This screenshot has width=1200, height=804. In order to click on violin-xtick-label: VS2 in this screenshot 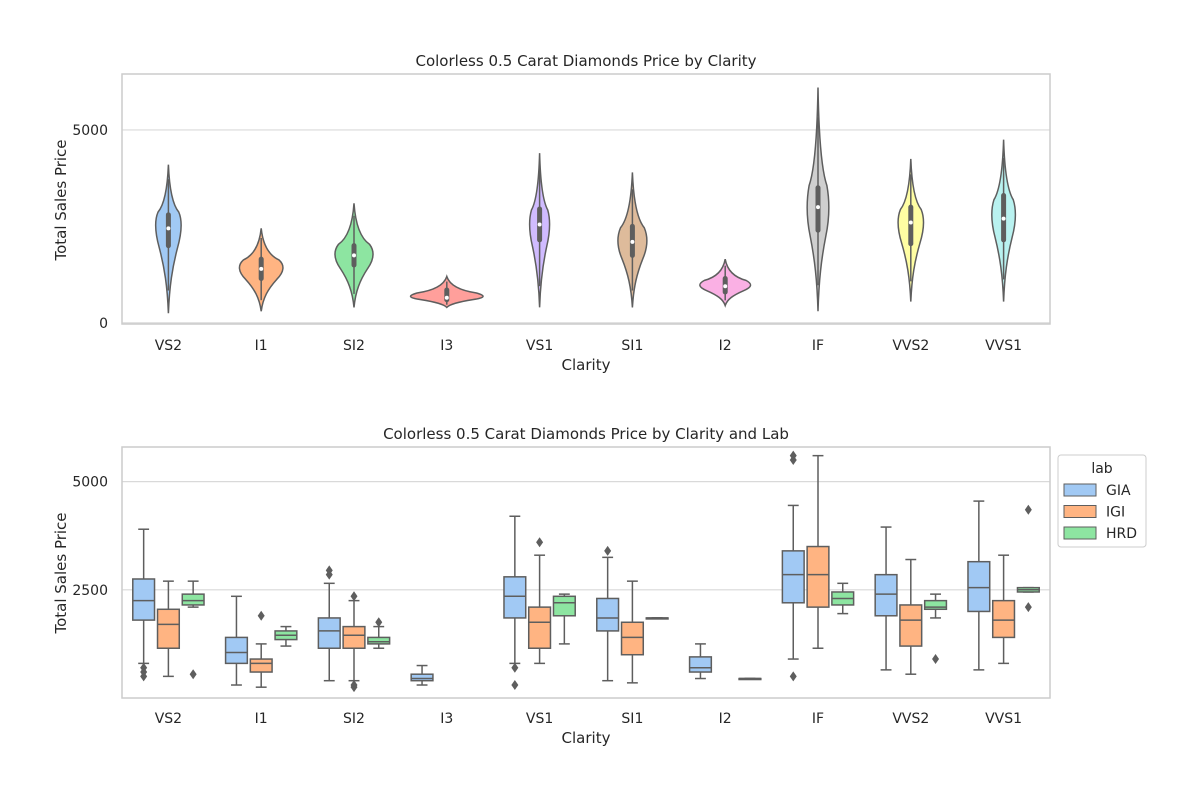, I will do `click(168, 346)`.